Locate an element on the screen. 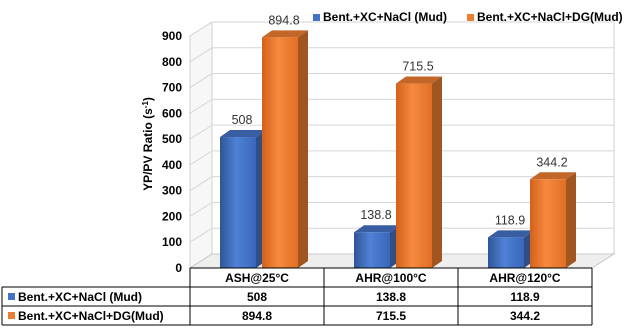 Image resolution: width=637 pixels, height=332 pixels. legend-label-series-1: Bent.+XC+NaCl (Mud) is located at coordinates (385, 17).